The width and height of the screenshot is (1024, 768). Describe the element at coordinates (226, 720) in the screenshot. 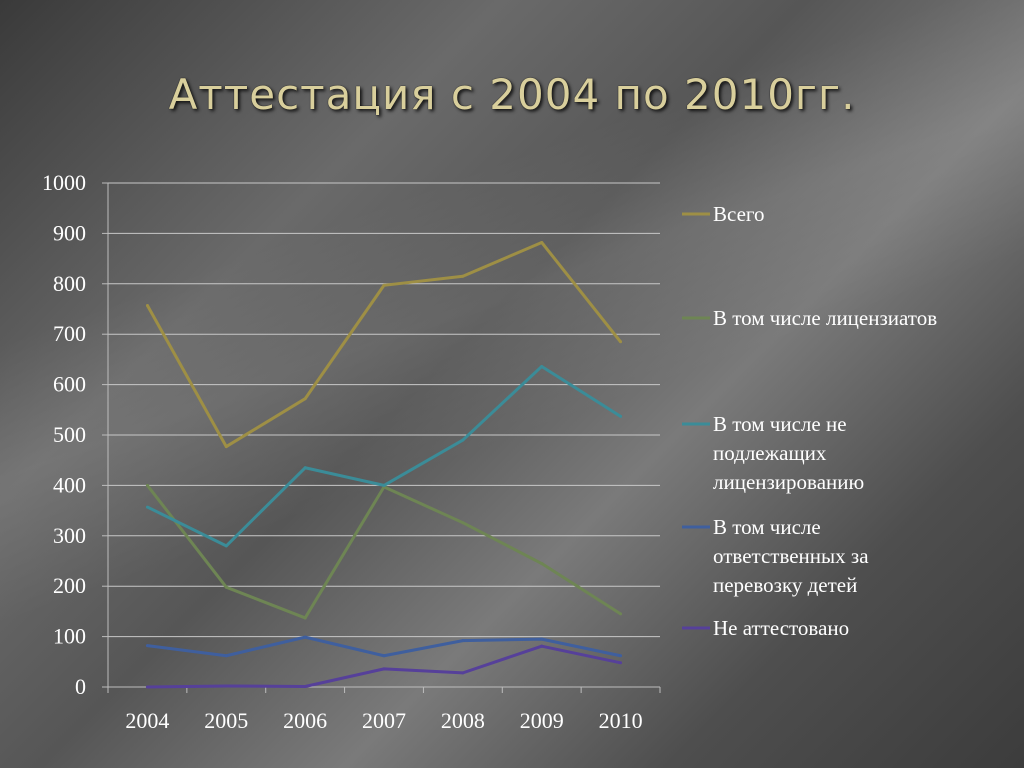

I see `x-tick-label: 2005` at that location.